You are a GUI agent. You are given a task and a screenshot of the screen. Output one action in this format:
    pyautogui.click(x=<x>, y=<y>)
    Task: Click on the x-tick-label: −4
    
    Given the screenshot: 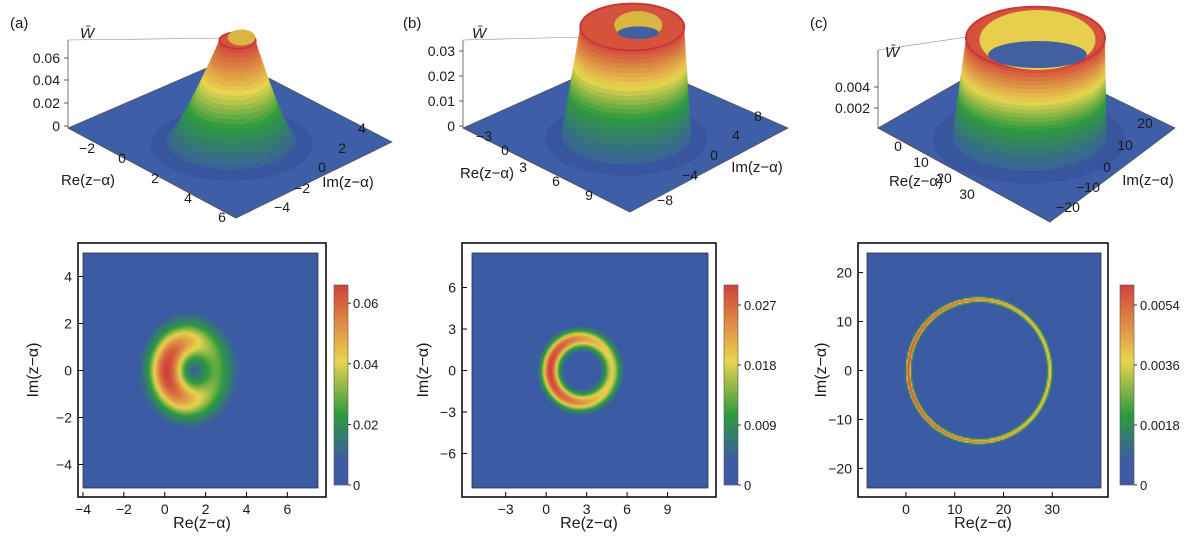 What is the action you would take?
    pyautogui.click(x=83, y=509)
    